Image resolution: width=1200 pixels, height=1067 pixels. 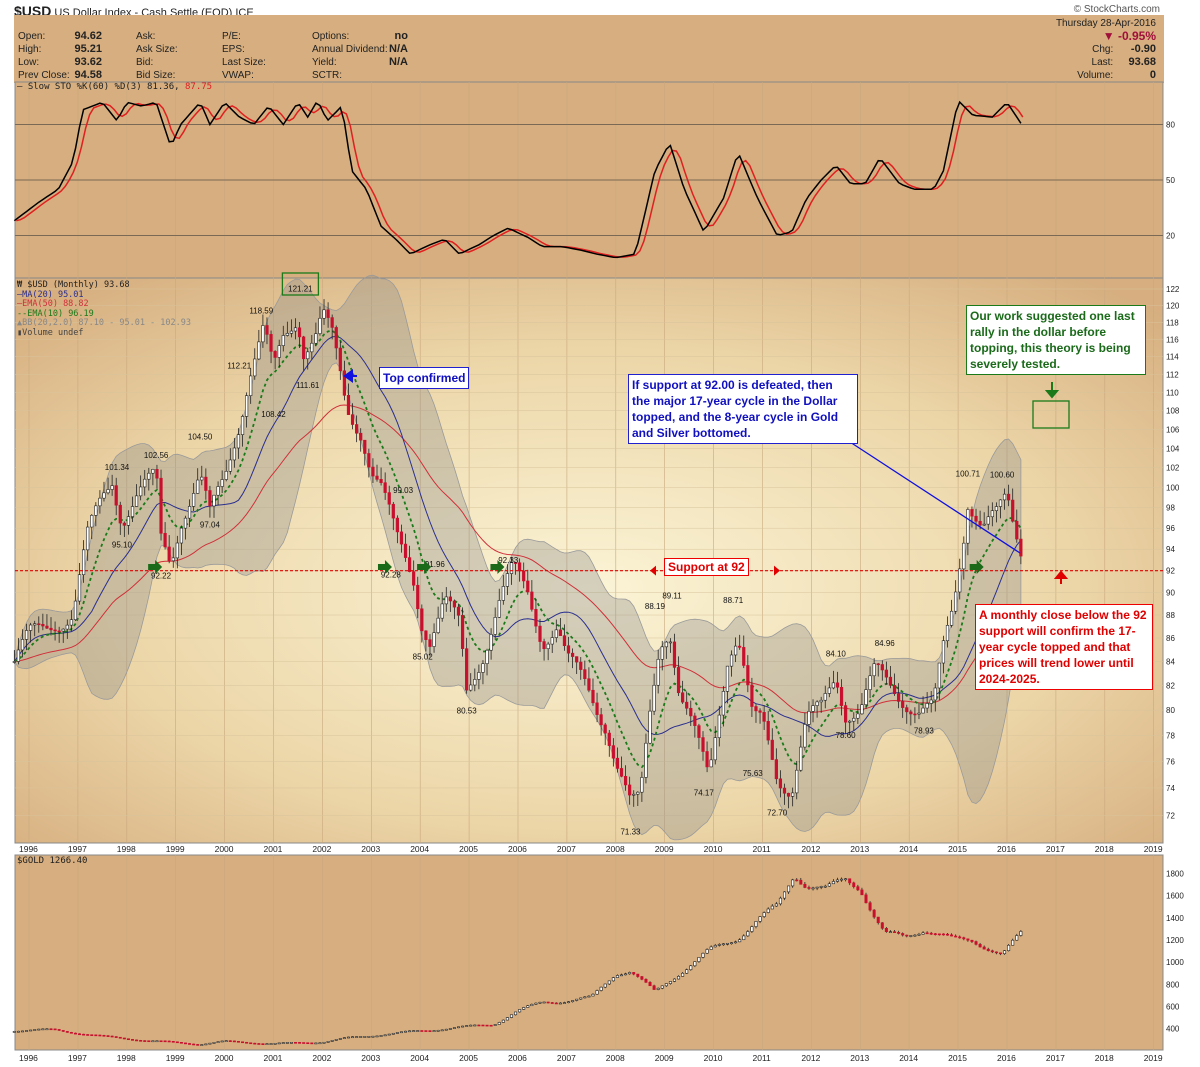 What do you see at coordinates (384, 567) in the screenshot?
I see `green-arrow-icon` at bounding box center [384, 567].